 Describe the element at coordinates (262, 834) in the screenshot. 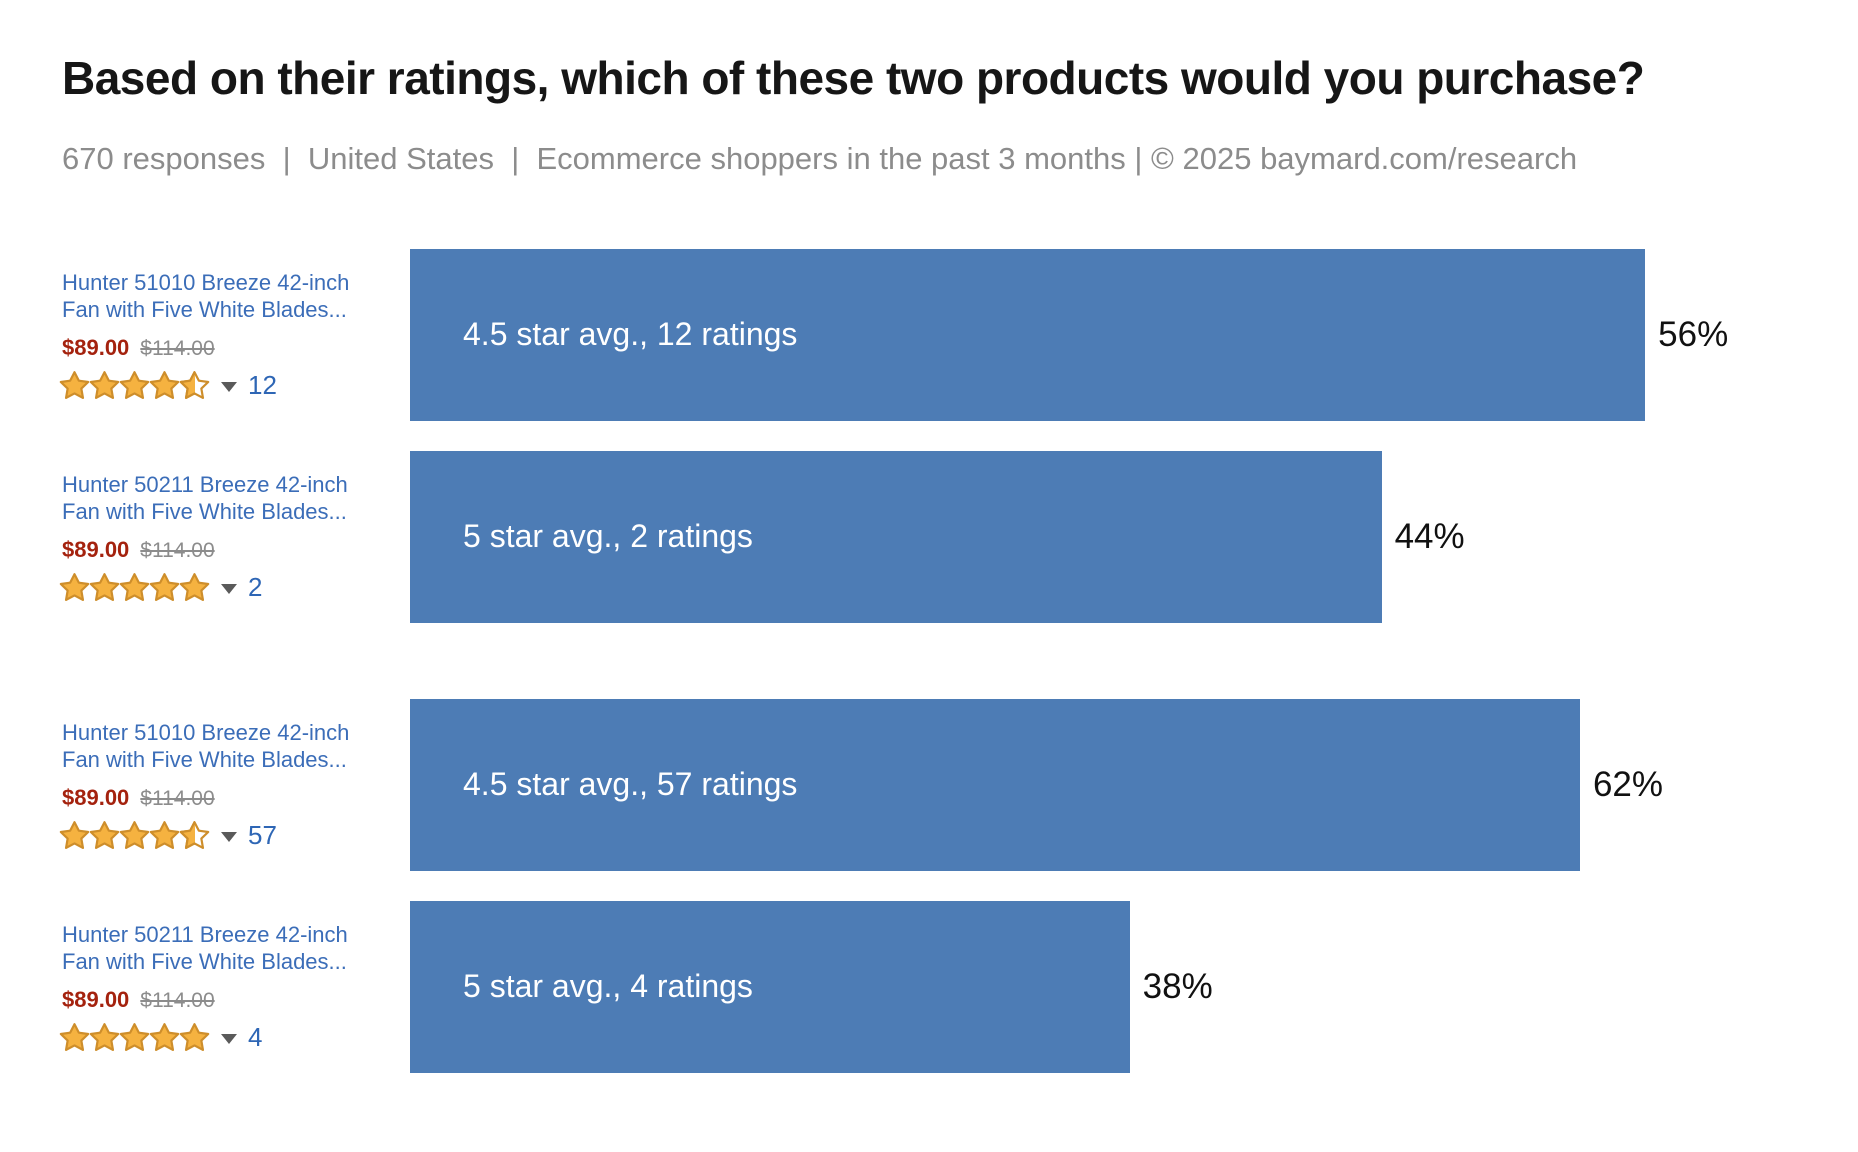

I see `rating-count-link: 57` at that location.